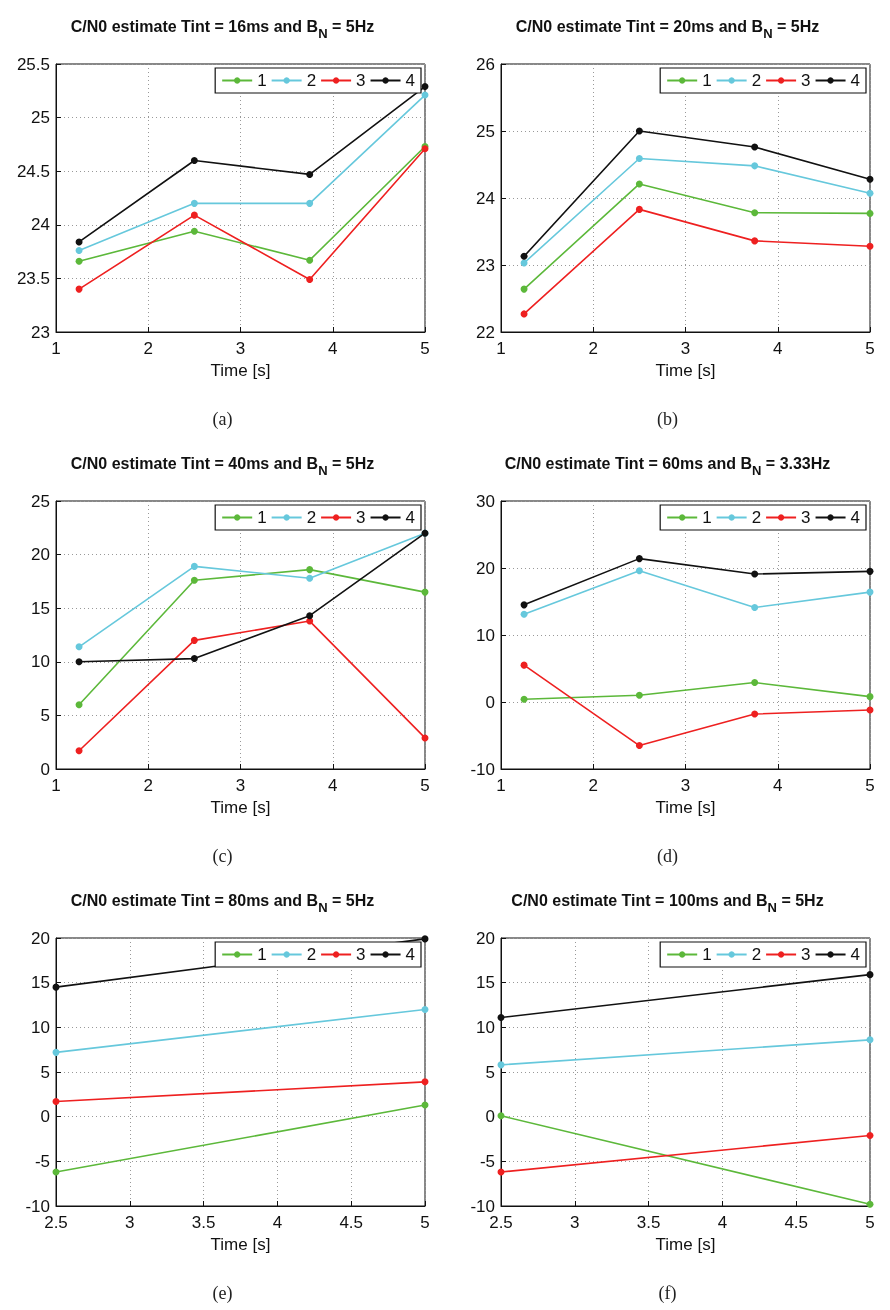  I want to click on x-tick-label: 2, so click(593, 785).